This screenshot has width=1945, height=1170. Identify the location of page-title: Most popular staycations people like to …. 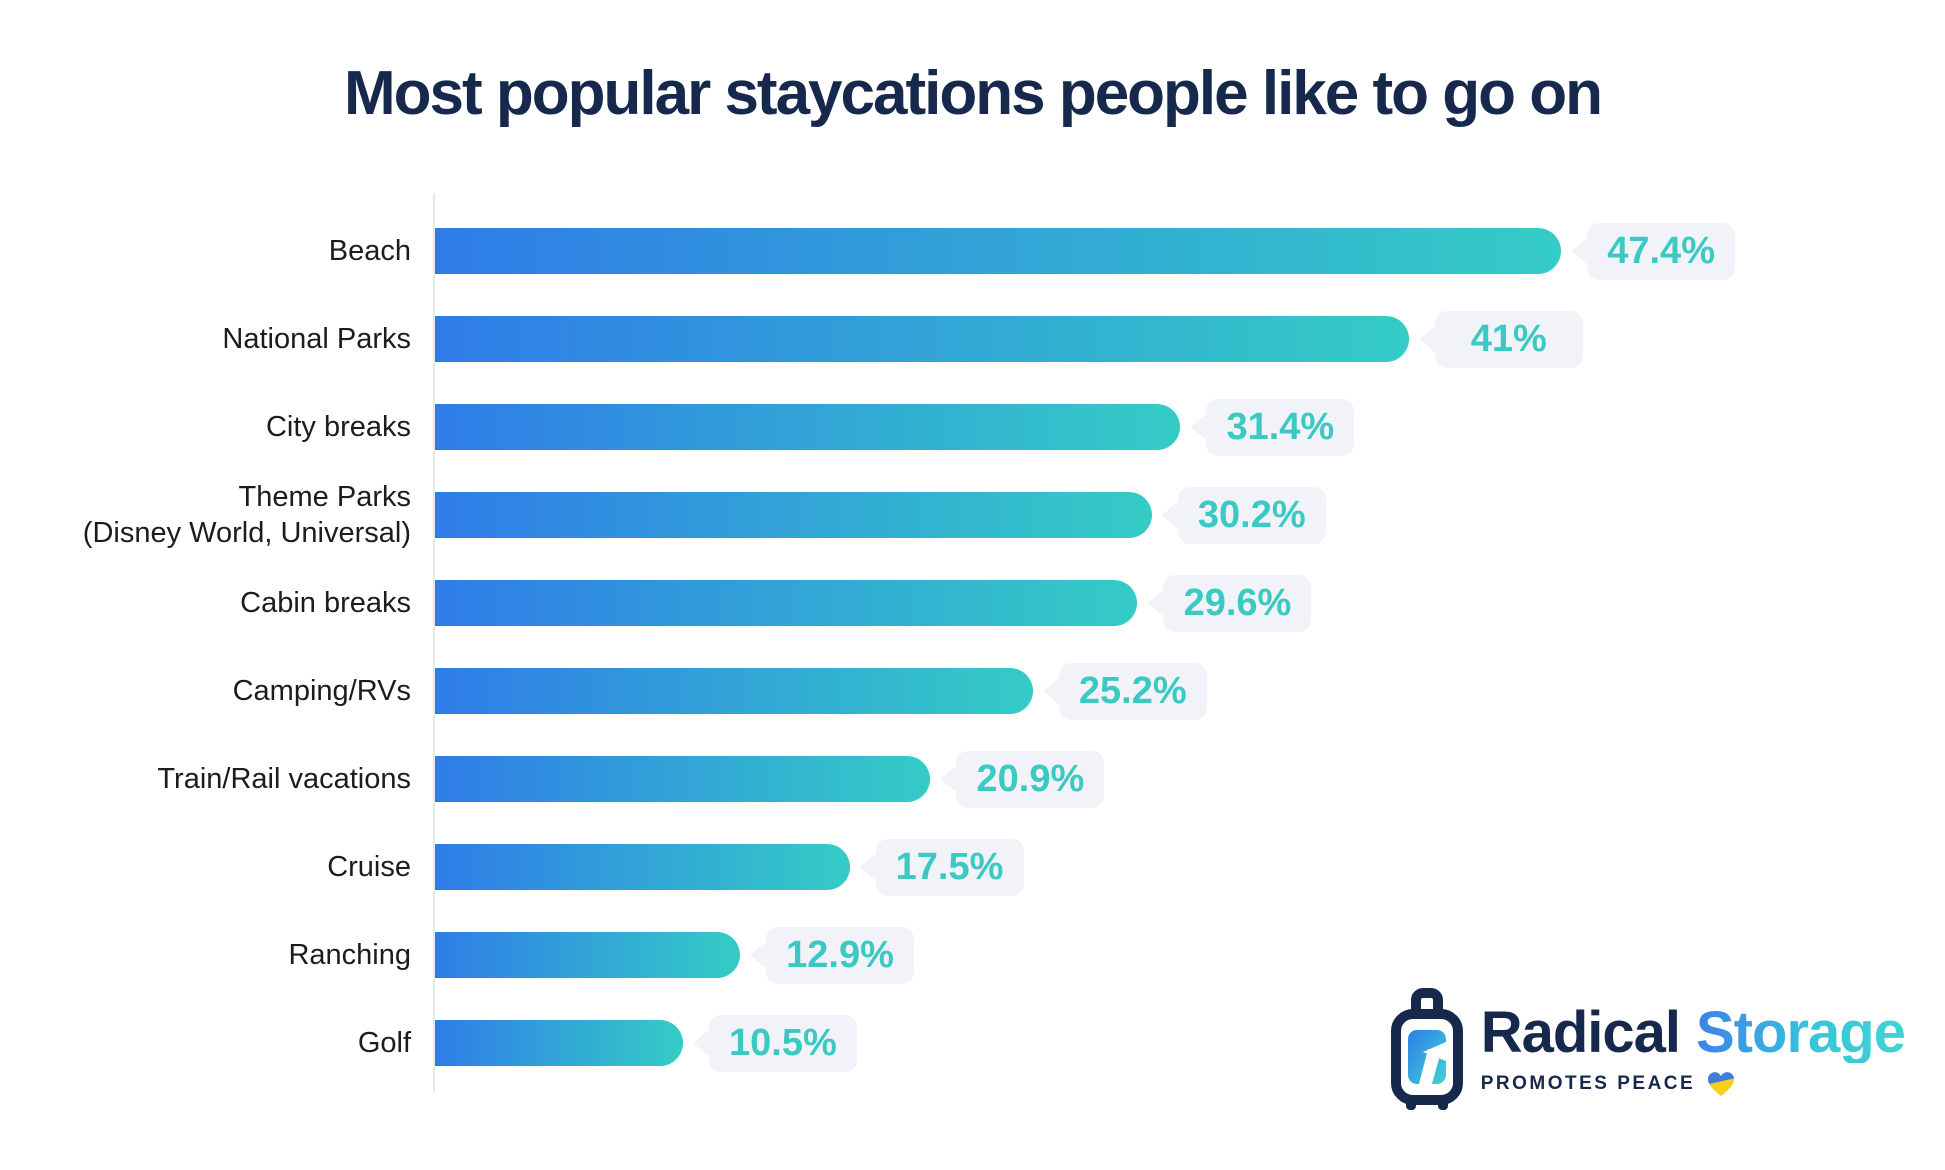
(973, 93).